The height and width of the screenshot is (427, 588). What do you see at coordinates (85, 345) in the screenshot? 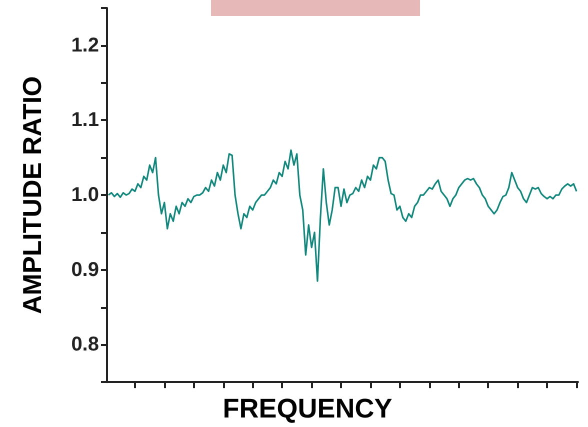
I see `y-tick-label: 0.8` at bounding box center [85, 345].